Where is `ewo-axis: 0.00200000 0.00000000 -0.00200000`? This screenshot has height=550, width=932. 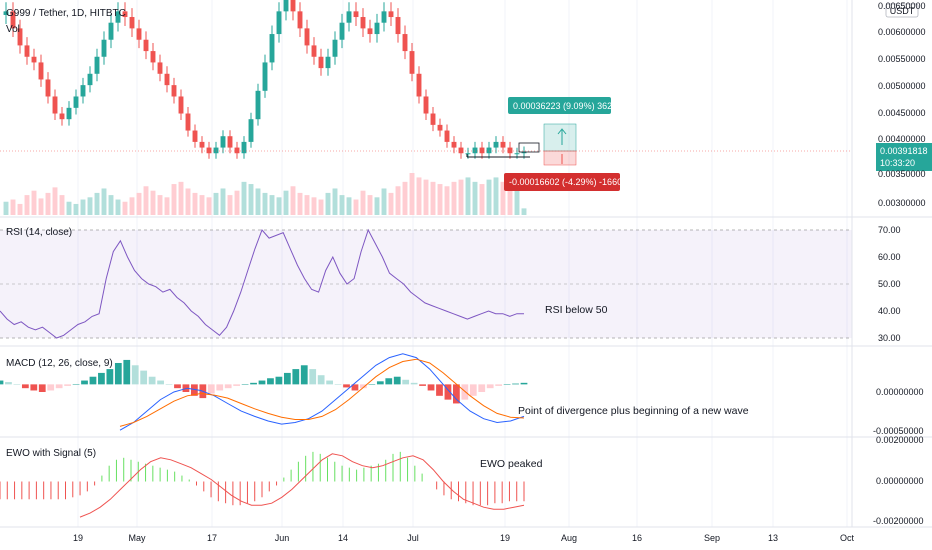 ewo-axis: 0.00200000 0.00000000 -0.00200000 is located at coordinates (898, 480).